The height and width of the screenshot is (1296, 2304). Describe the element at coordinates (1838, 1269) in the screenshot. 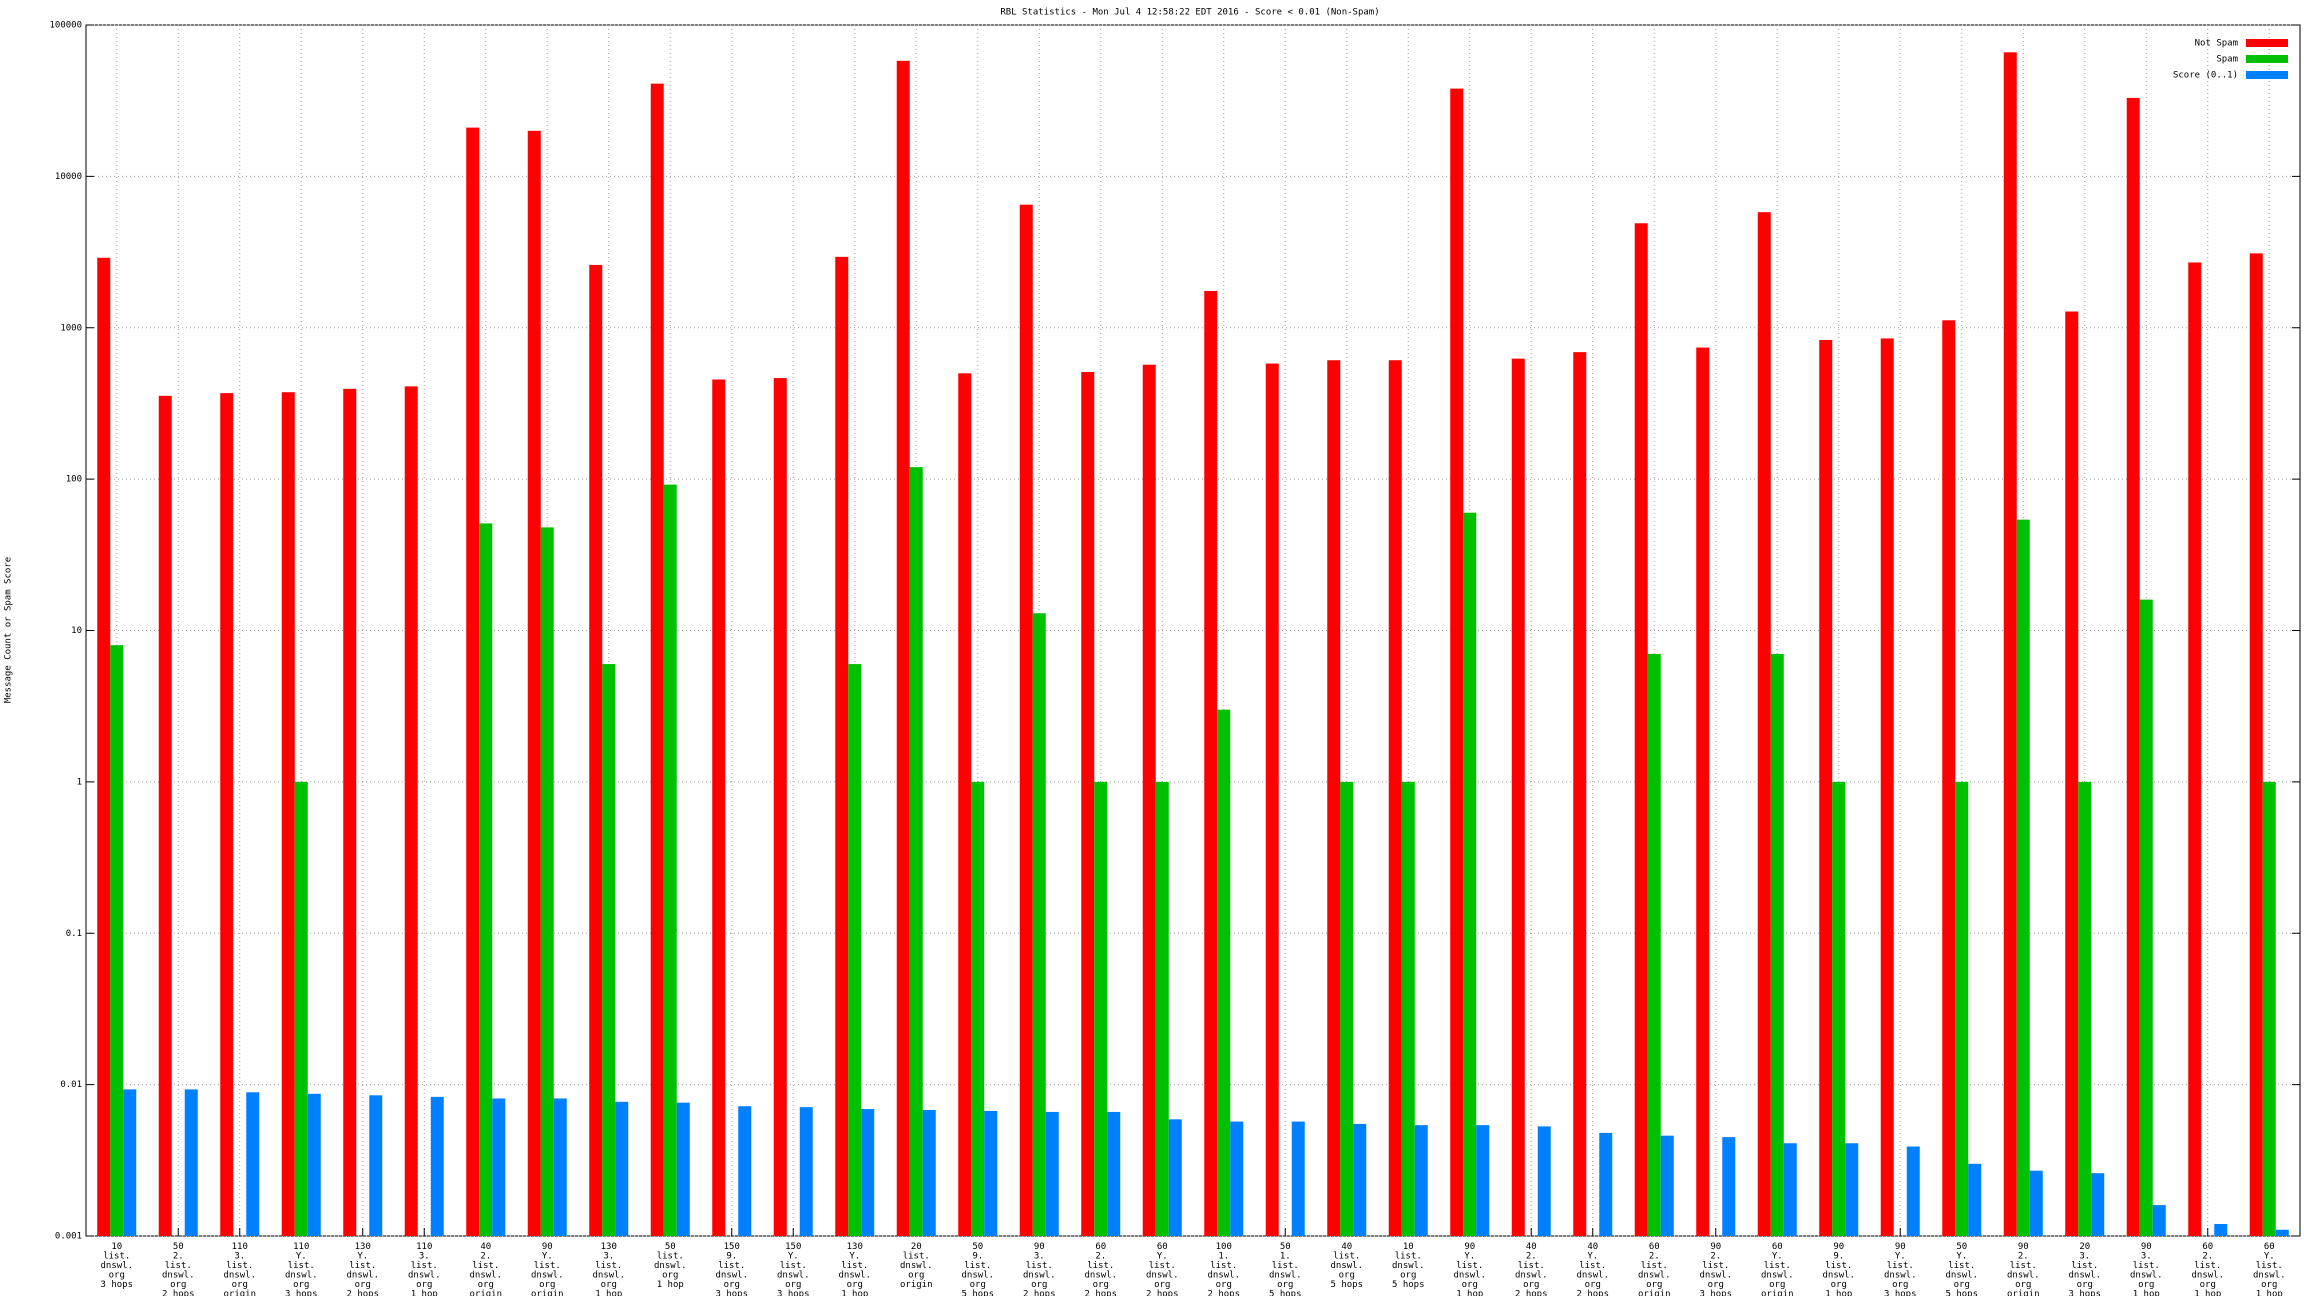

I see `x-tick-label: 90 9. list. dnswl. org 1 hop` at that location.